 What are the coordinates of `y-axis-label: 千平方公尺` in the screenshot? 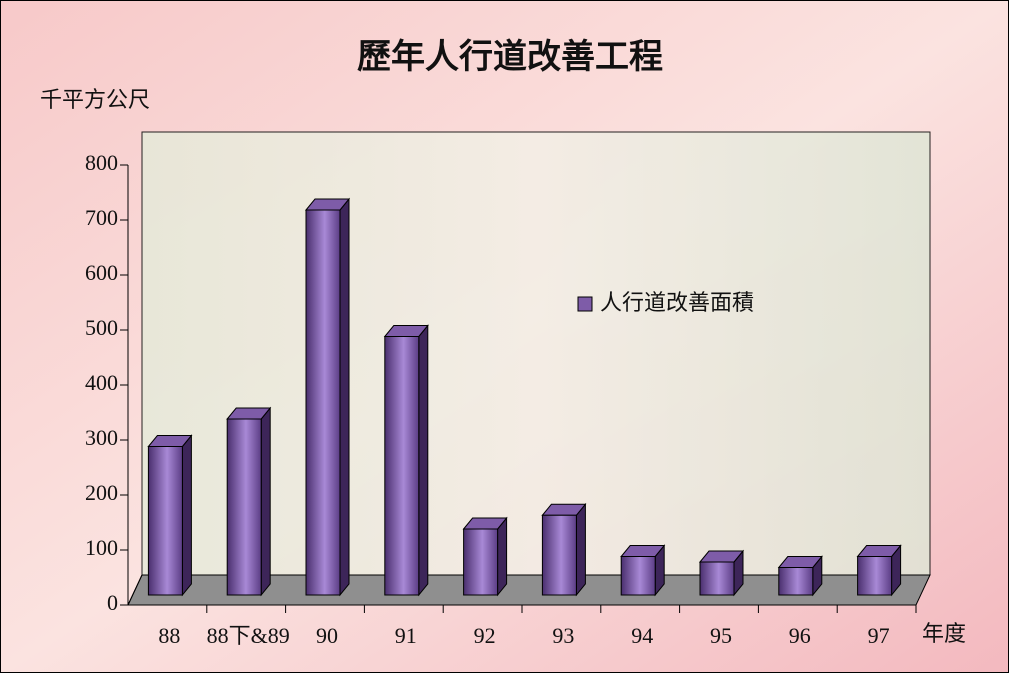 It's located at (95, 99).